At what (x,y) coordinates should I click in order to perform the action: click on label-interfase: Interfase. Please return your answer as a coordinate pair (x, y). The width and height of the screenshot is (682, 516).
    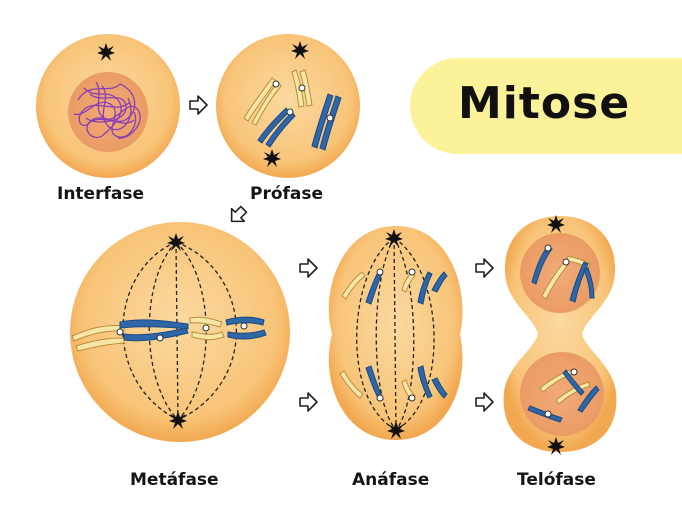
    Looking at the image, I should click on (100, 194).